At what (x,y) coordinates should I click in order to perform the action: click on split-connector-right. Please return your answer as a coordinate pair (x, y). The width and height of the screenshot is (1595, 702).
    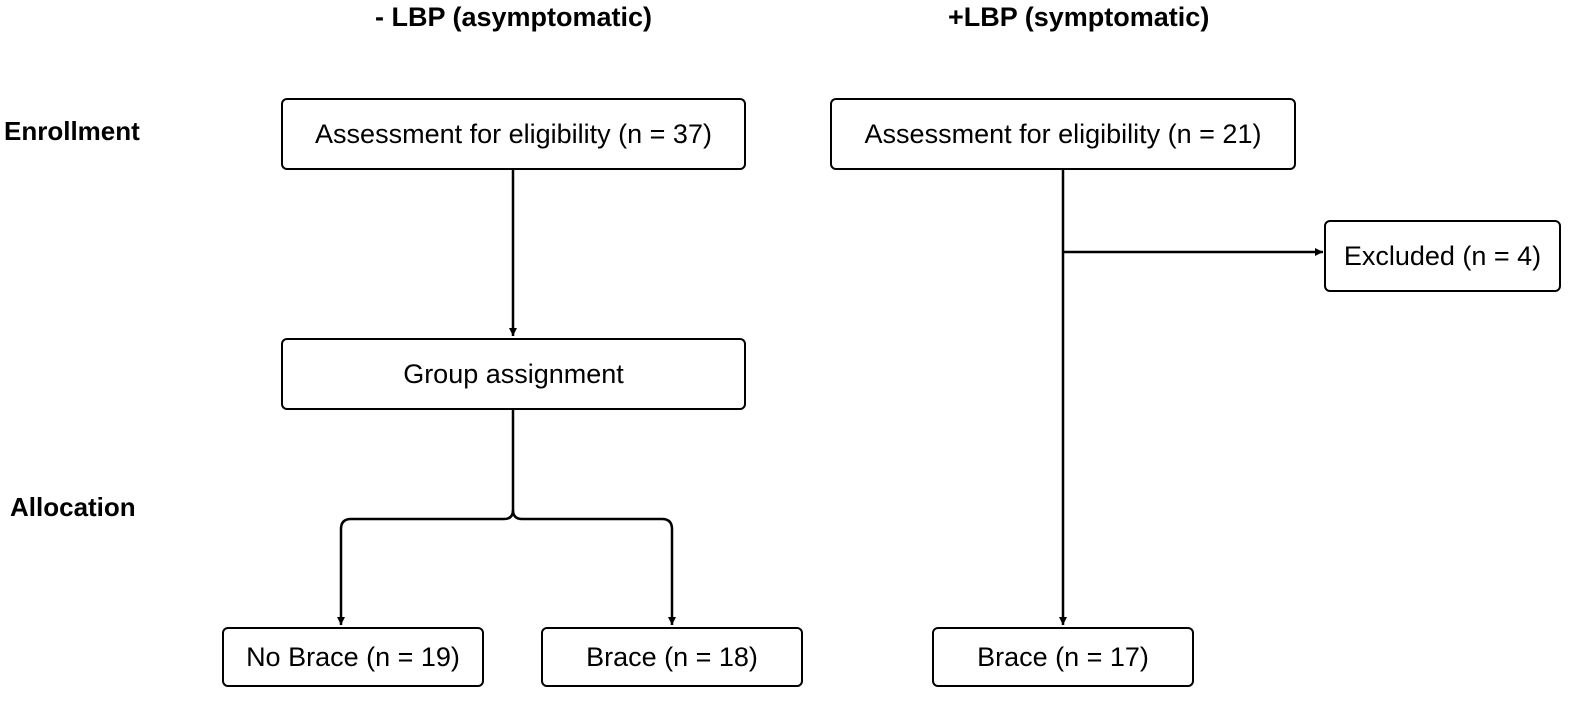
    Looking at the image, I should click on (593, 567).